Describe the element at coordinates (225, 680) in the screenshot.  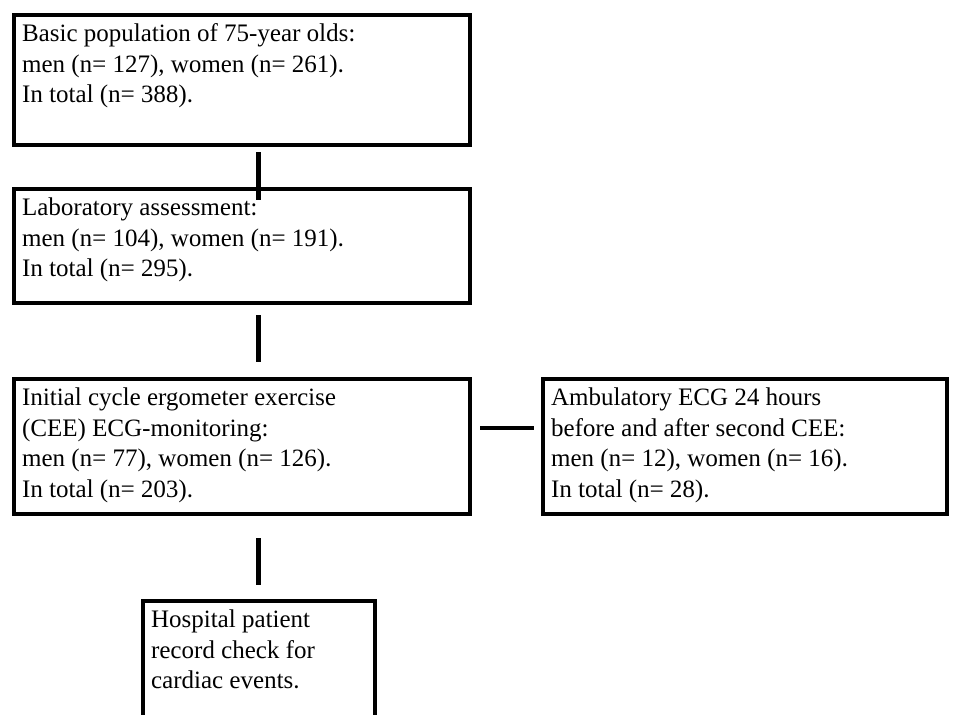
I see `node-text: cardiac events.` at that location.